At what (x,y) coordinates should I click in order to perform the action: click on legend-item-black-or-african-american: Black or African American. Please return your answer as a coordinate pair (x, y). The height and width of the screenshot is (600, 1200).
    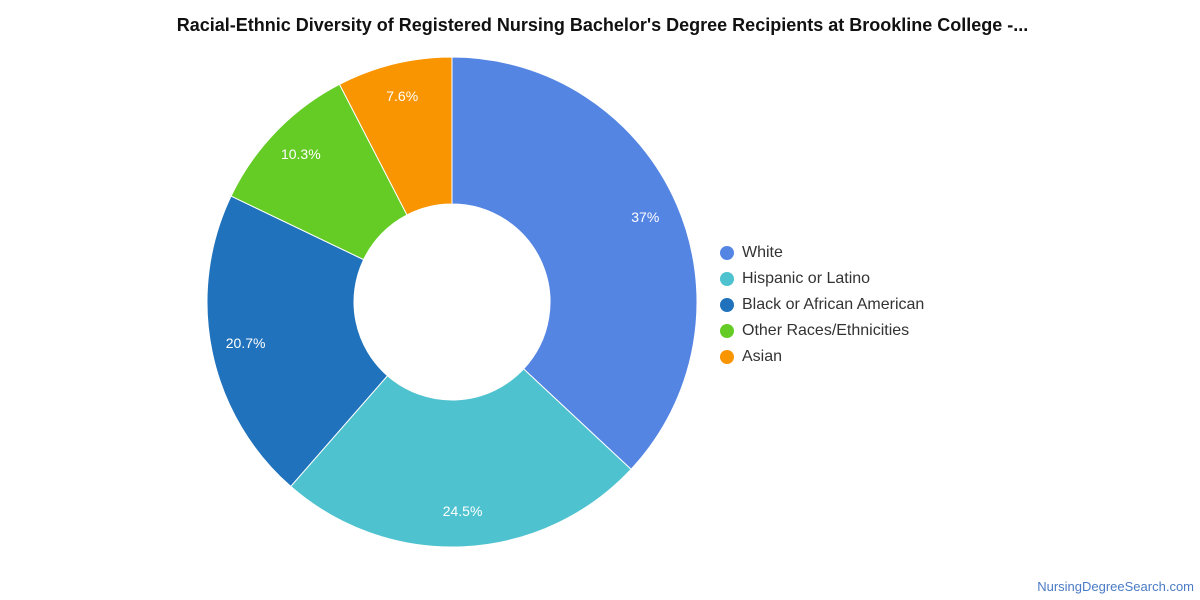
    Looking at the image, I should click on (822, 305).